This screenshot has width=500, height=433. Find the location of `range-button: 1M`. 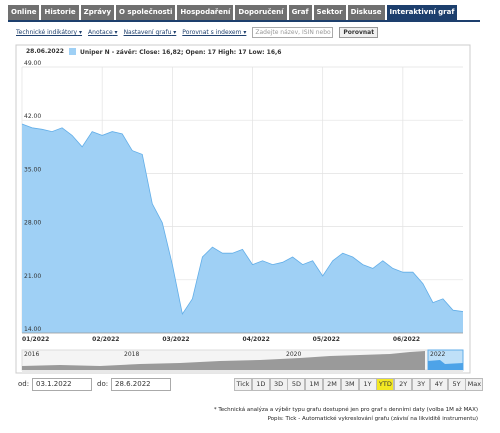

range-button: 1M is located at coordinates (314, 384).